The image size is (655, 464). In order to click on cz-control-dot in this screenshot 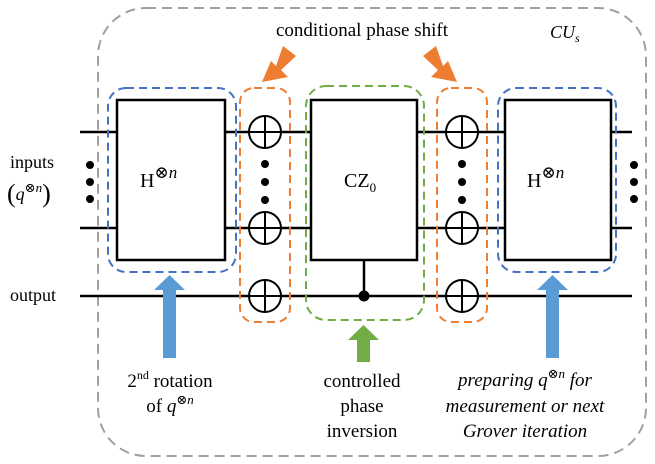, I will do `click(364, 296)`.